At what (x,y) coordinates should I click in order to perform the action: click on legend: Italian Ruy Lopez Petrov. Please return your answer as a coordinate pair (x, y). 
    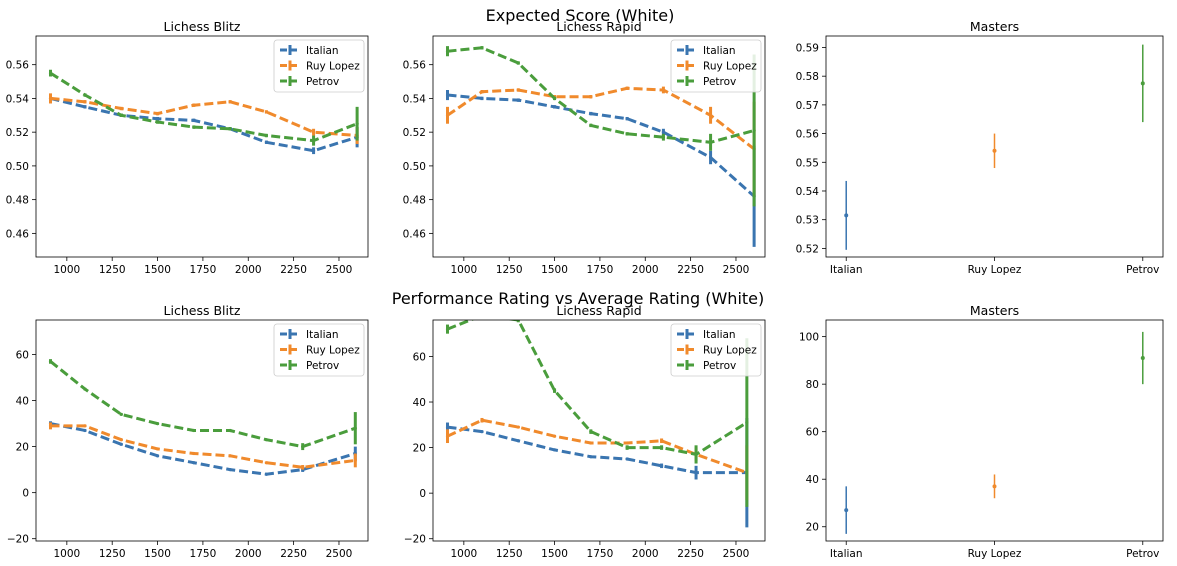
    Looking at the image, I should click on (319, 350).